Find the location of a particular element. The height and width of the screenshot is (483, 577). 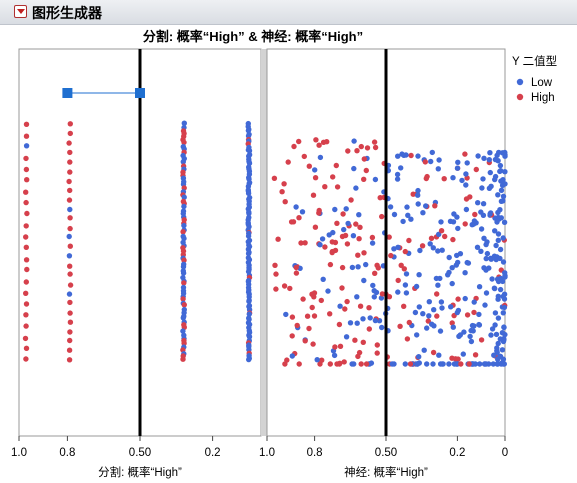

disclosure-triangle-icon is located at coordinates (20, 11).